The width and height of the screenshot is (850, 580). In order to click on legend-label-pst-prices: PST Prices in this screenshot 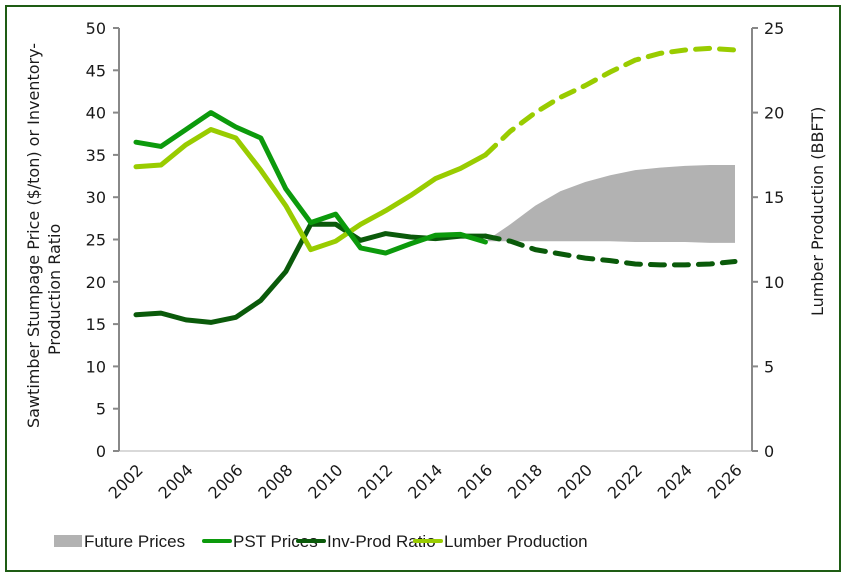, I will do `click(275, 541)`.